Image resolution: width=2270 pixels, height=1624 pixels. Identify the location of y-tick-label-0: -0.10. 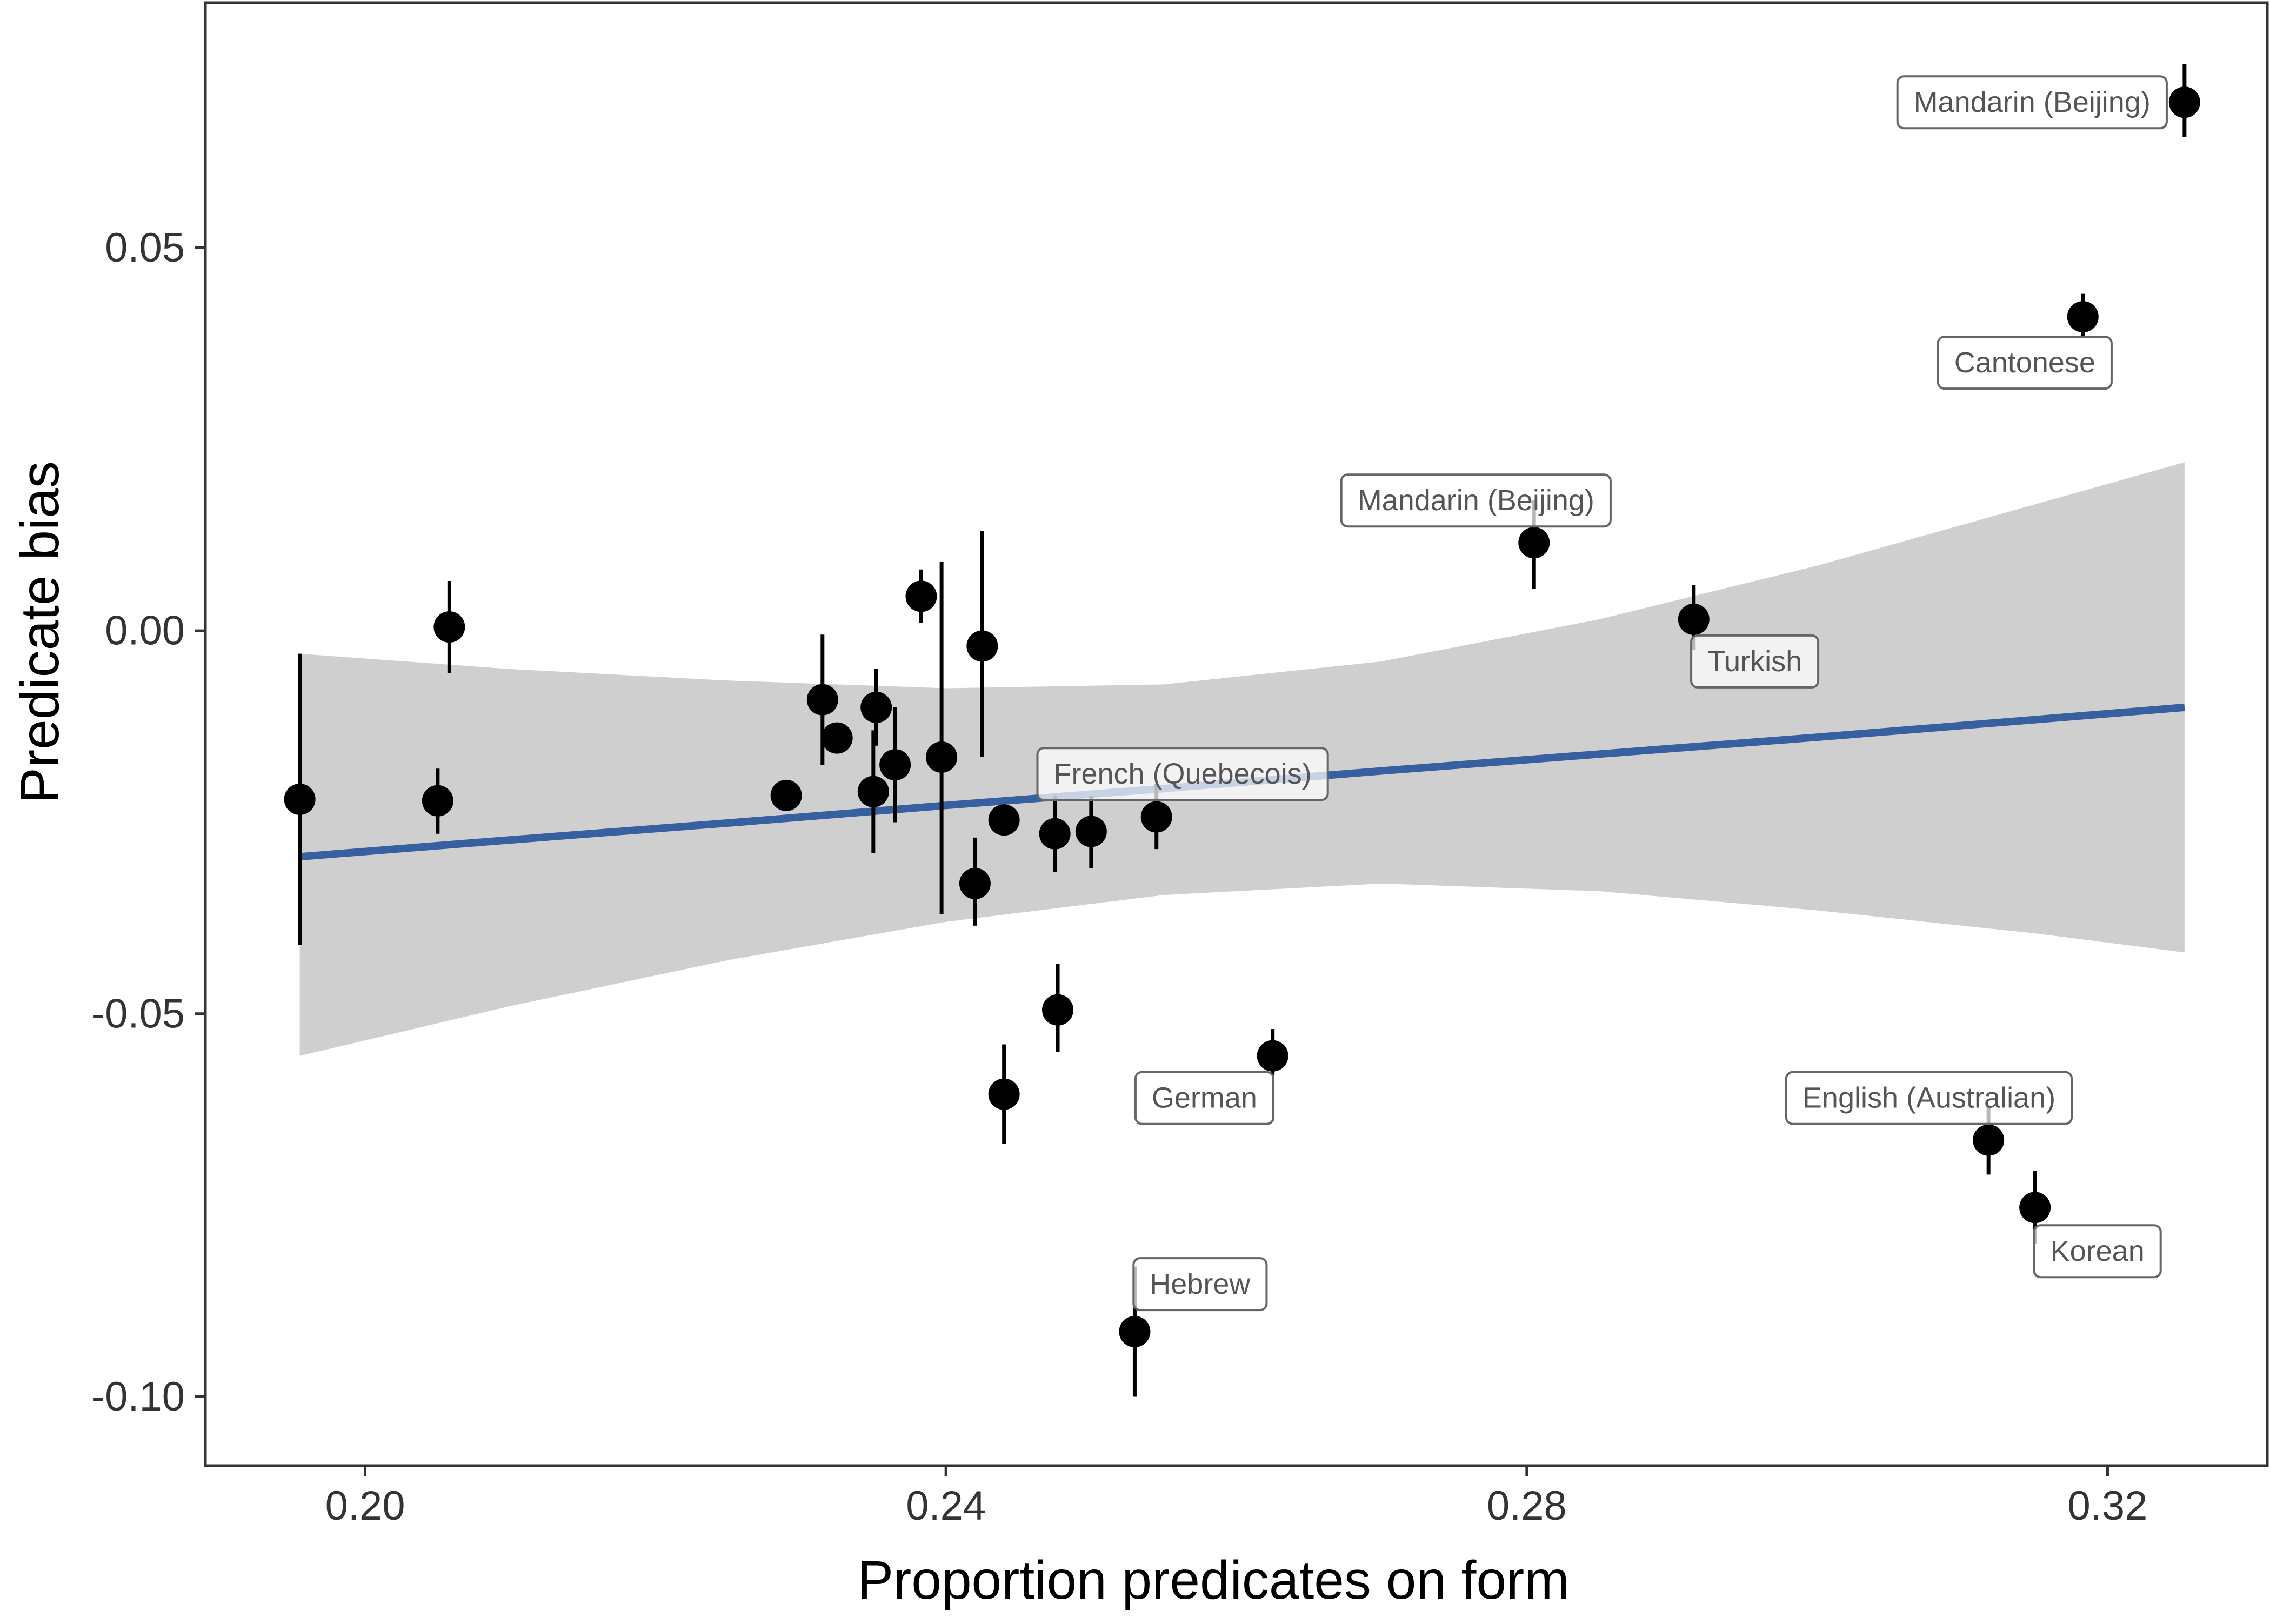
(138, 1397).